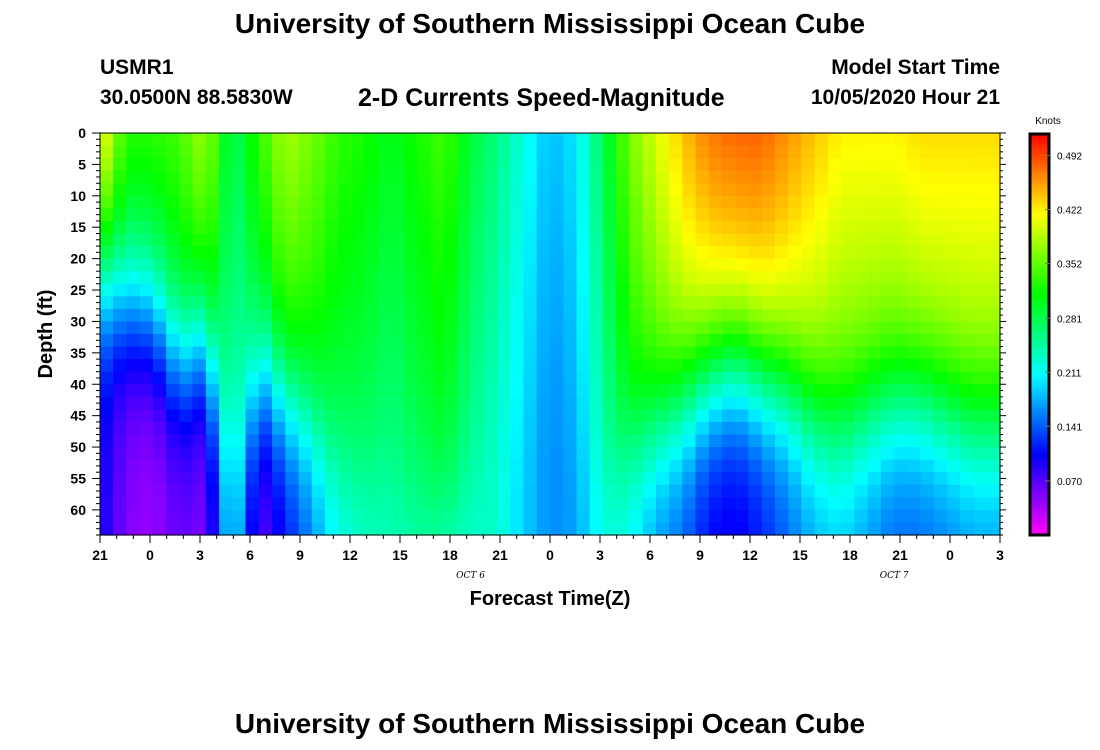 The image size is (1100, 750). I want to click on model-start-label: Model Start Time, so click(915, 67).